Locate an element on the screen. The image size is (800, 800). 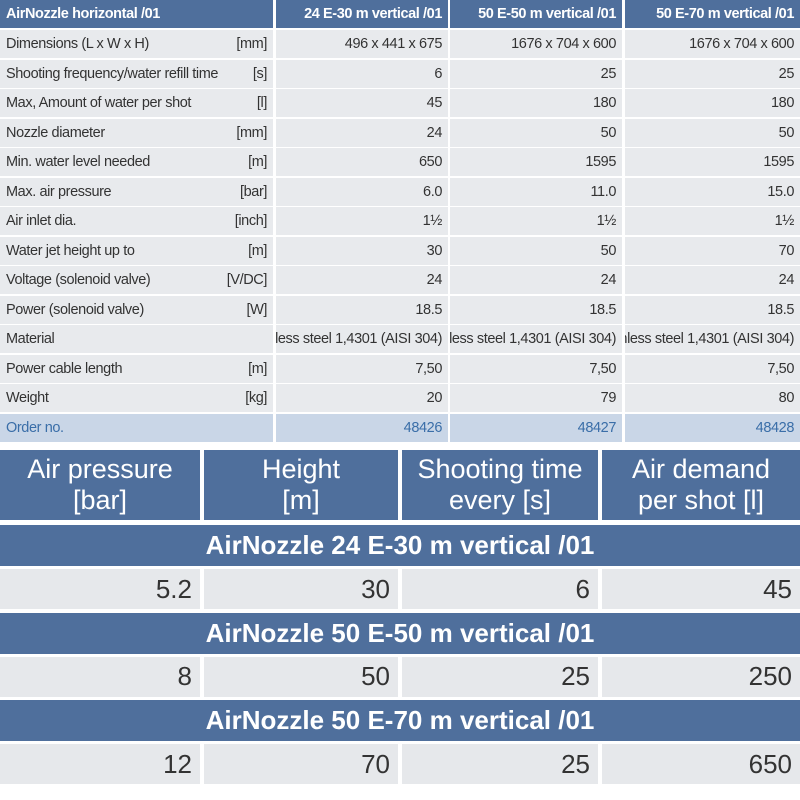
row-label: Air inlet dia. is located at coordinates (136, 221).